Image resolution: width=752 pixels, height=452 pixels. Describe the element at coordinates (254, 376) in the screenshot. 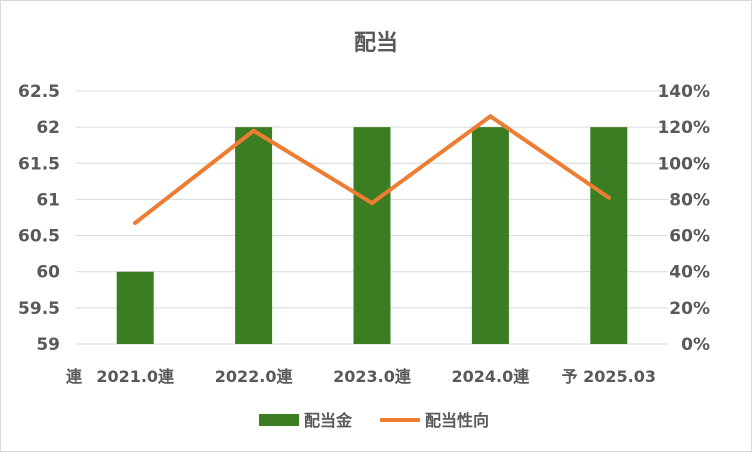

I see `x-tick-label: 2022.0連` at that location.